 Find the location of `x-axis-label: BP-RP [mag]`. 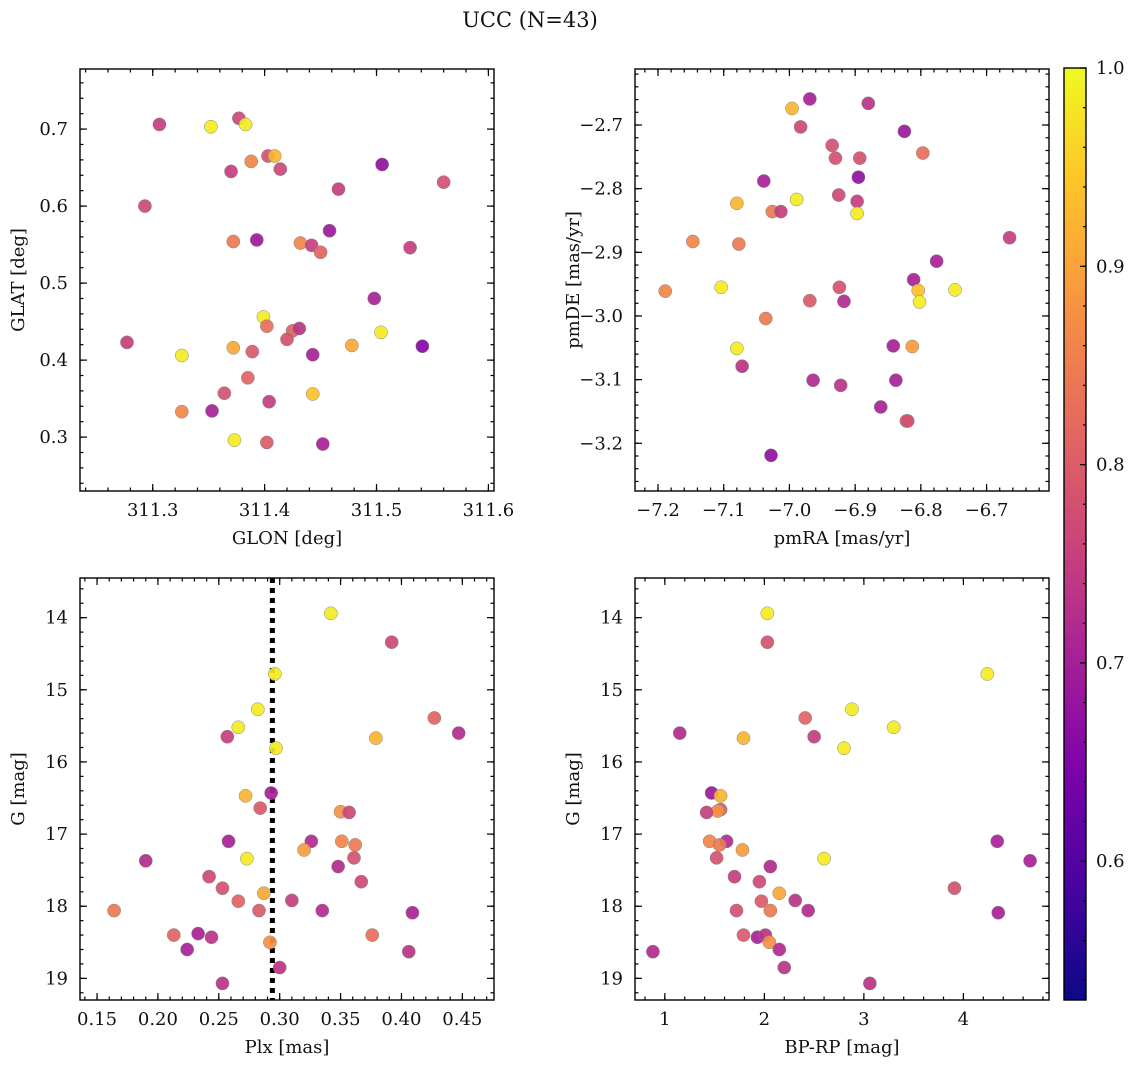

x-axis-label: BP-RP [mag] is located at coordinates (841, 1047).